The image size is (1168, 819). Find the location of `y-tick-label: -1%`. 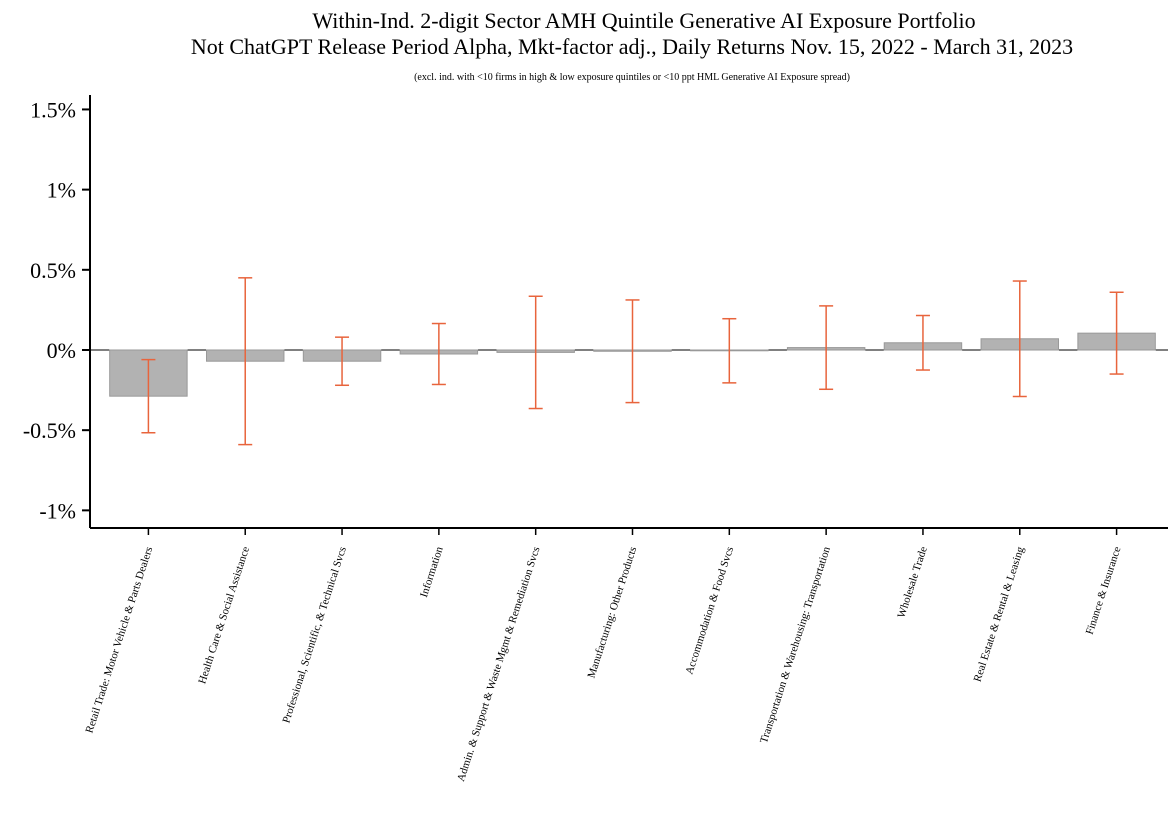

y-tick-label: -1% is located at coordinates (57, 510).